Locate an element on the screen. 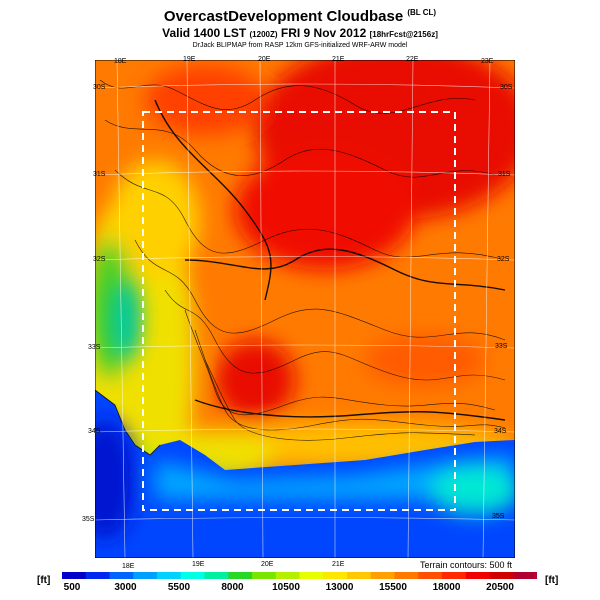 The image size is (600, 600). lon-label-bottom: 20E is located at coordinates (267, 564).